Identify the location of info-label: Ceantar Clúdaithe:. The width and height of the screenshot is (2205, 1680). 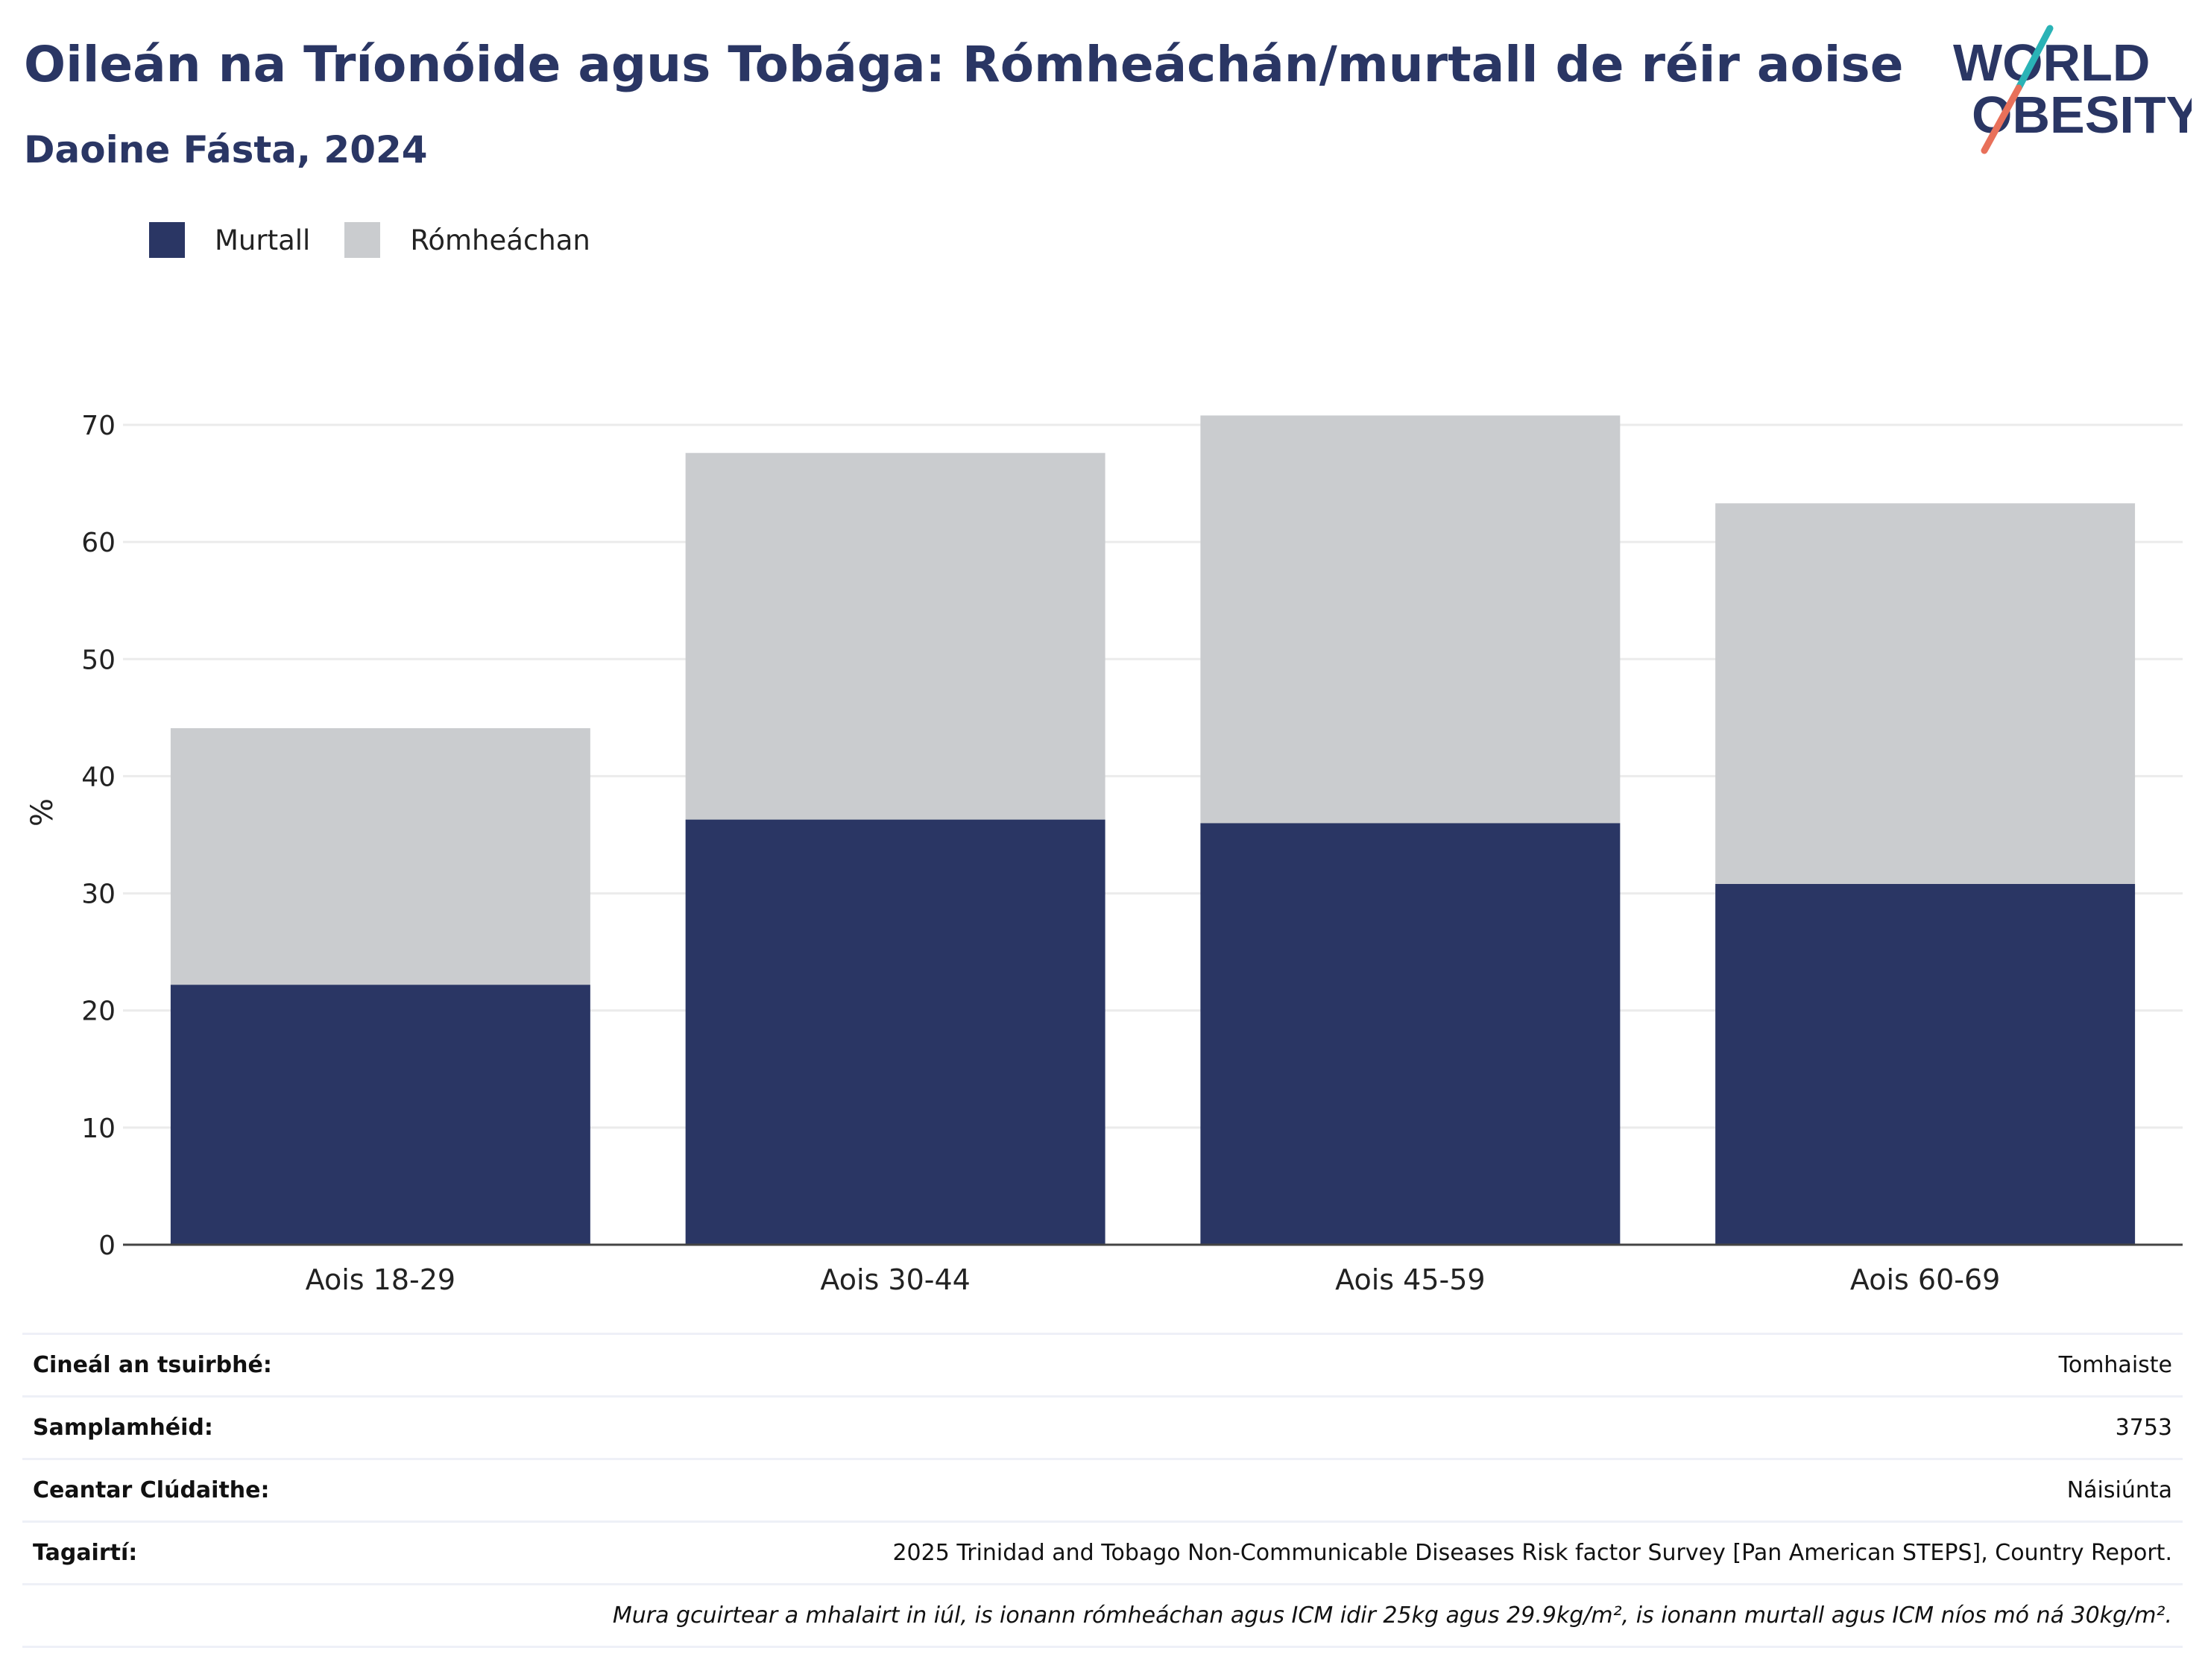
(202, 1490).